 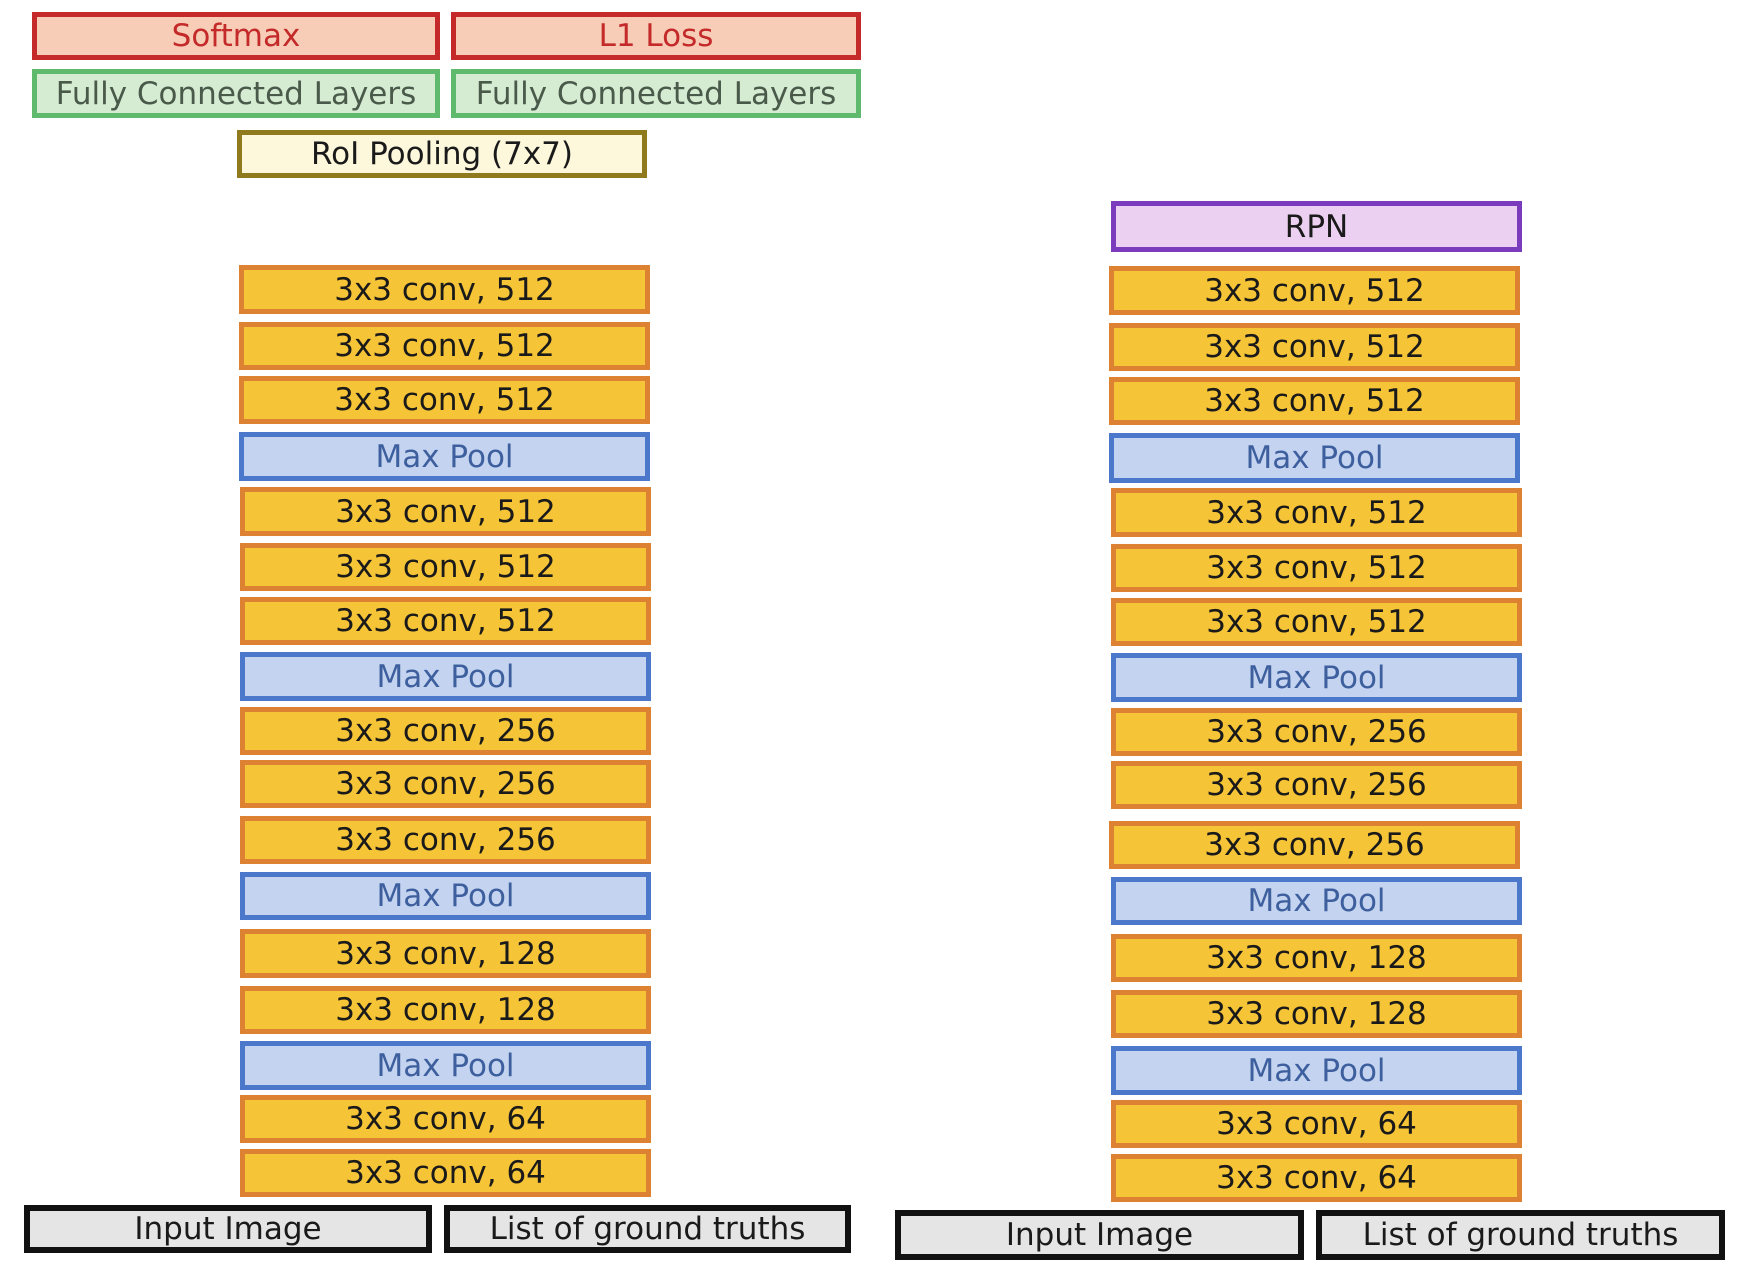 What do you see at coordinates (1316, 226) in the screenshot?
I see `rpn-block: RPN` at bounding box center [1316, 226].